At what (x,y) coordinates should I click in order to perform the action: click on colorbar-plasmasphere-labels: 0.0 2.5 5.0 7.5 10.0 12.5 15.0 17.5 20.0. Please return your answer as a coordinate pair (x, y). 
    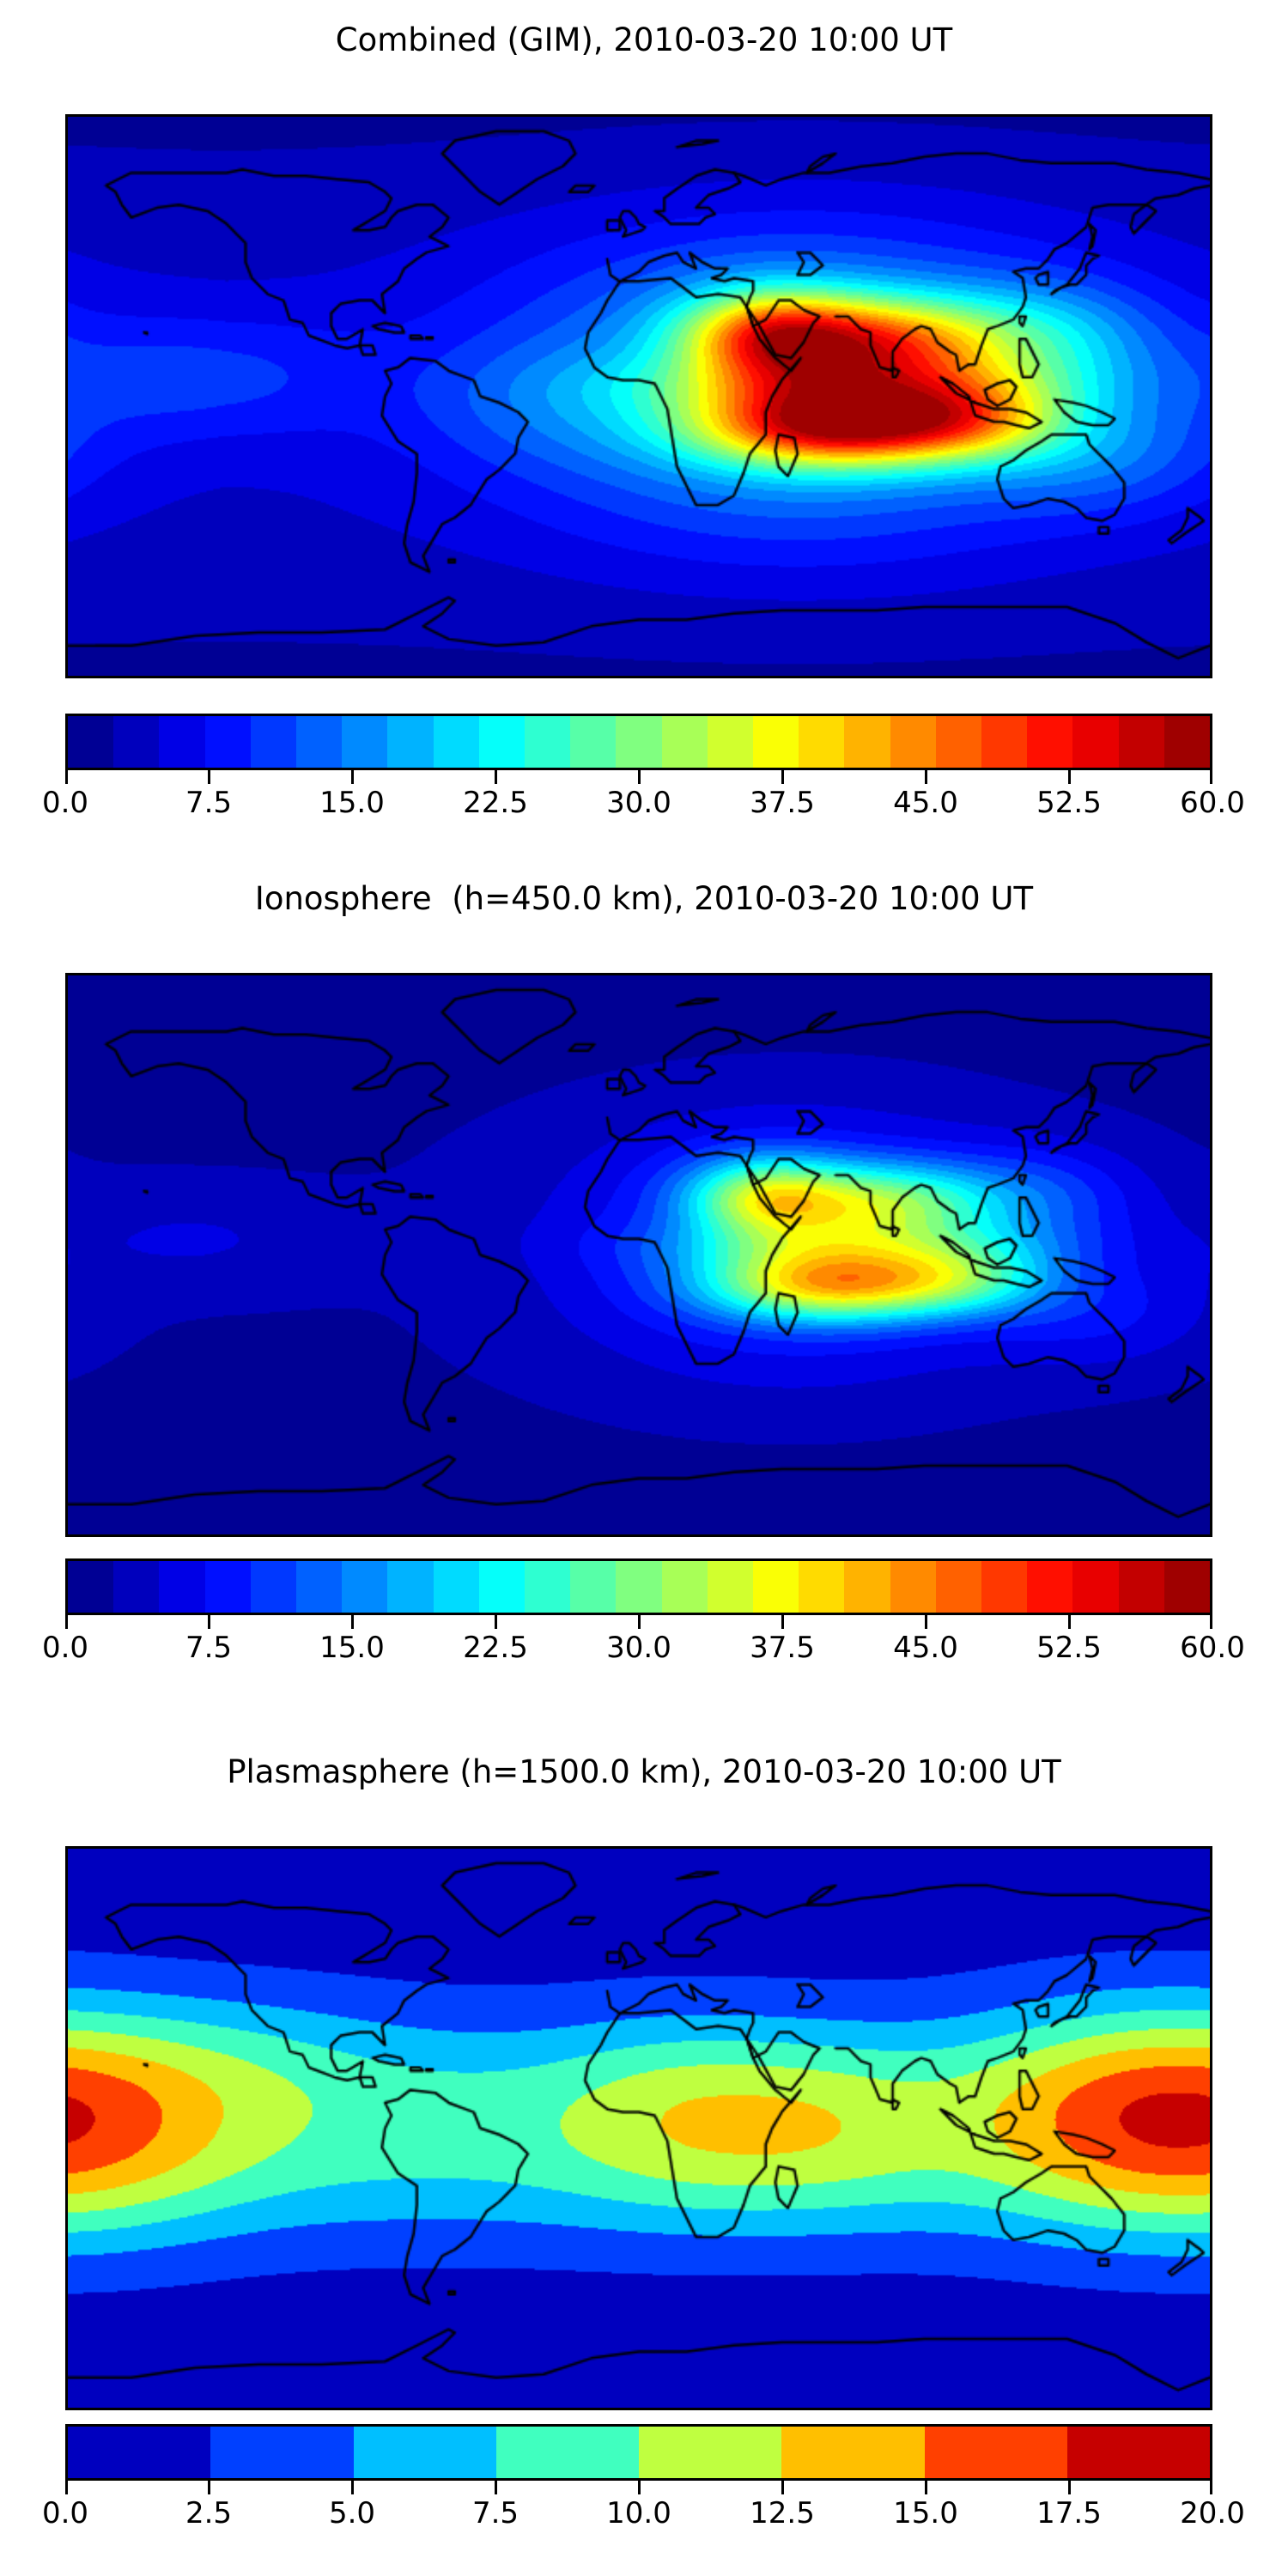
    Looking at the image, I should click on (643, 2517).